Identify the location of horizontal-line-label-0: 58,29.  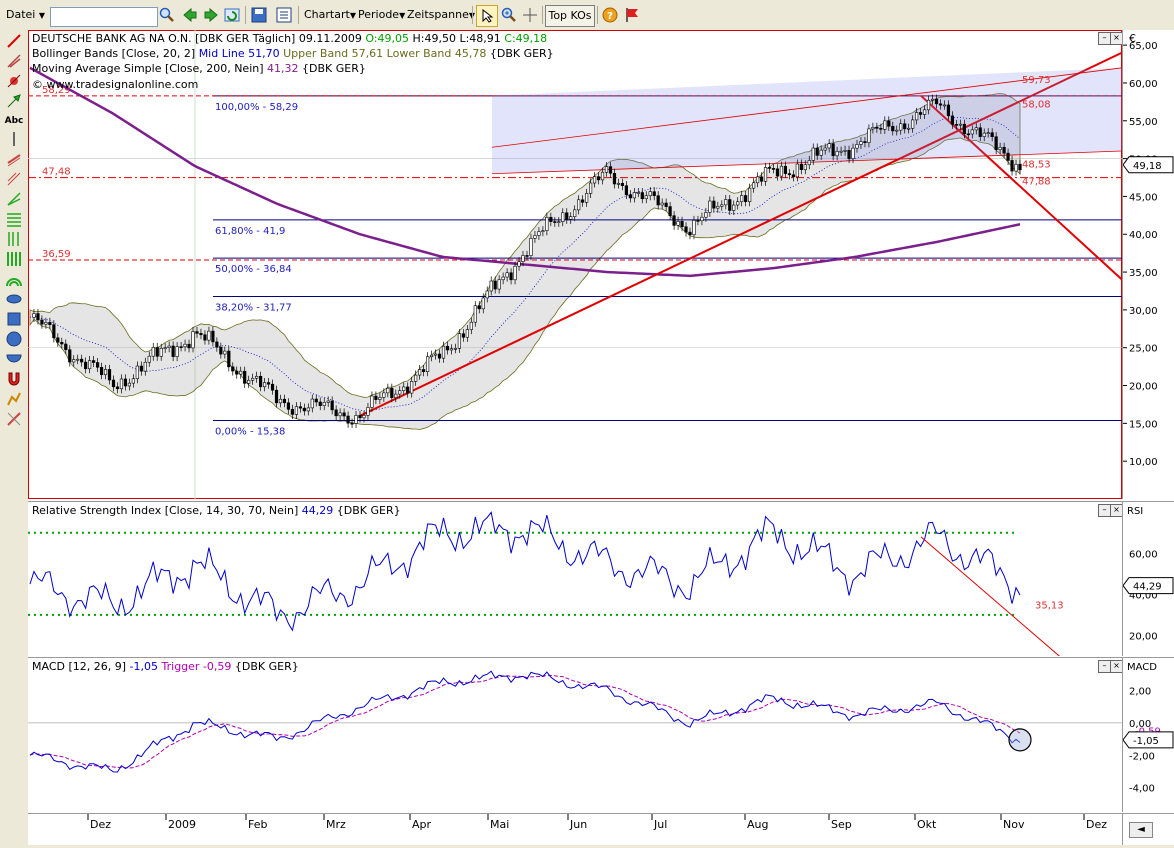
(56, 90).